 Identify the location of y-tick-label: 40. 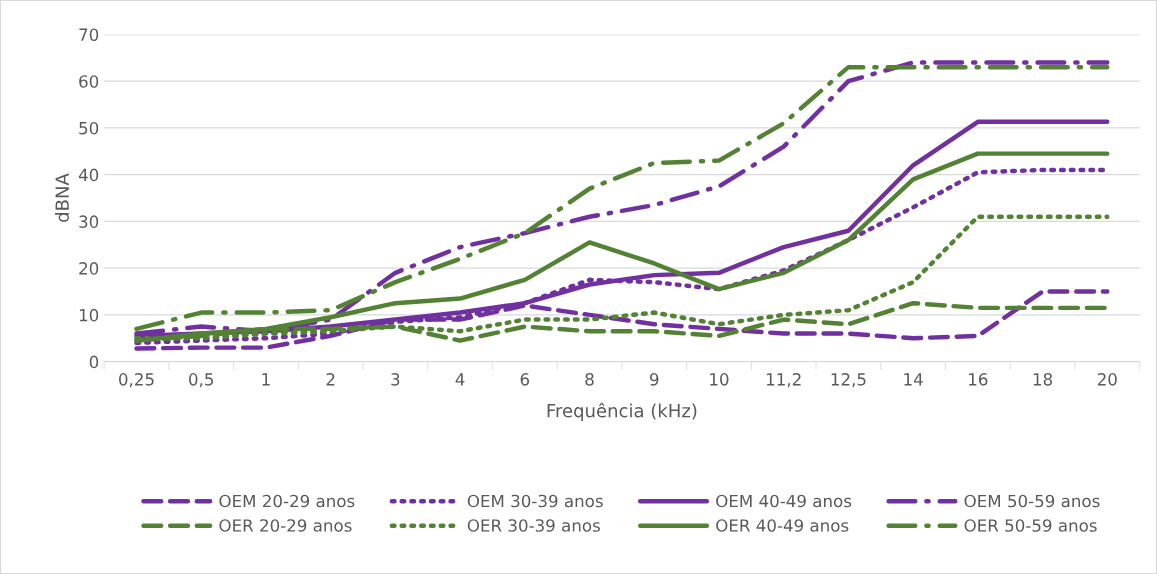
(88, 175).